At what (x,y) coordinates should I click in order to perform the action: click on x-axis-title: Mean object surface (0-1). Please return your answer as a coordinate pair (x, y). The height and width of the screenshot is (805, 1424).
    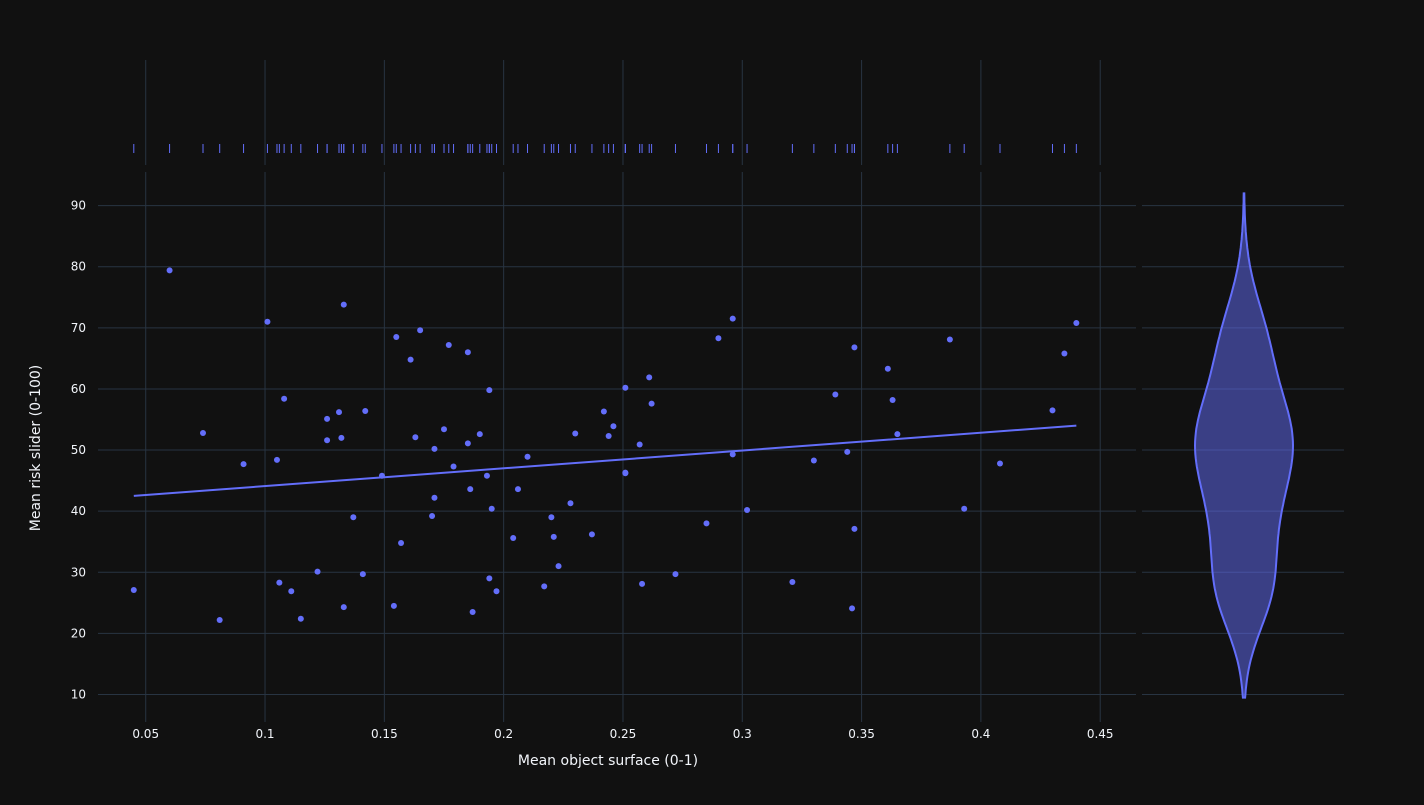
    Looking at the image, I should click on (608, 761).